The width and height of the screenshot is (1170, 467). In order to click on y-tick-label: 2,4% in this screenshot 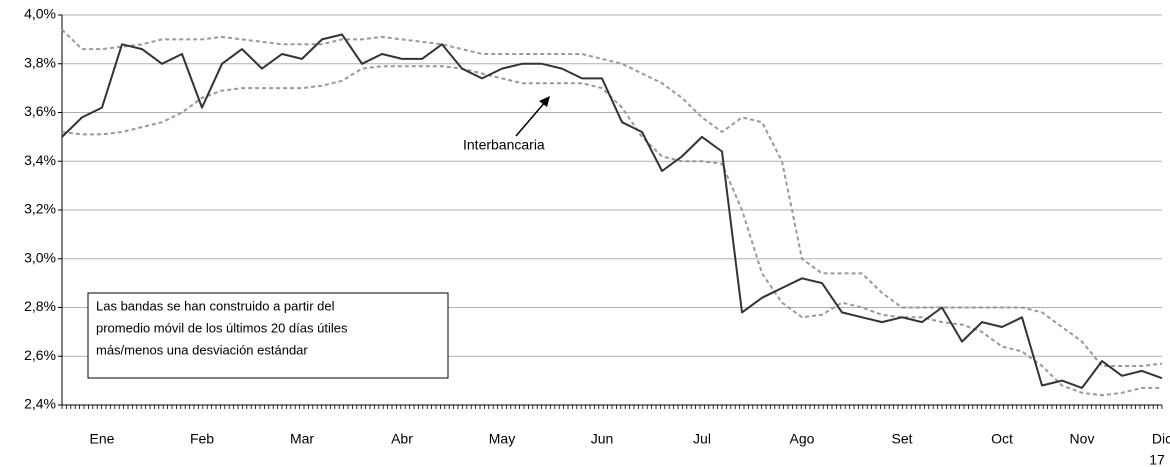, I will do `click(40, 404)`.